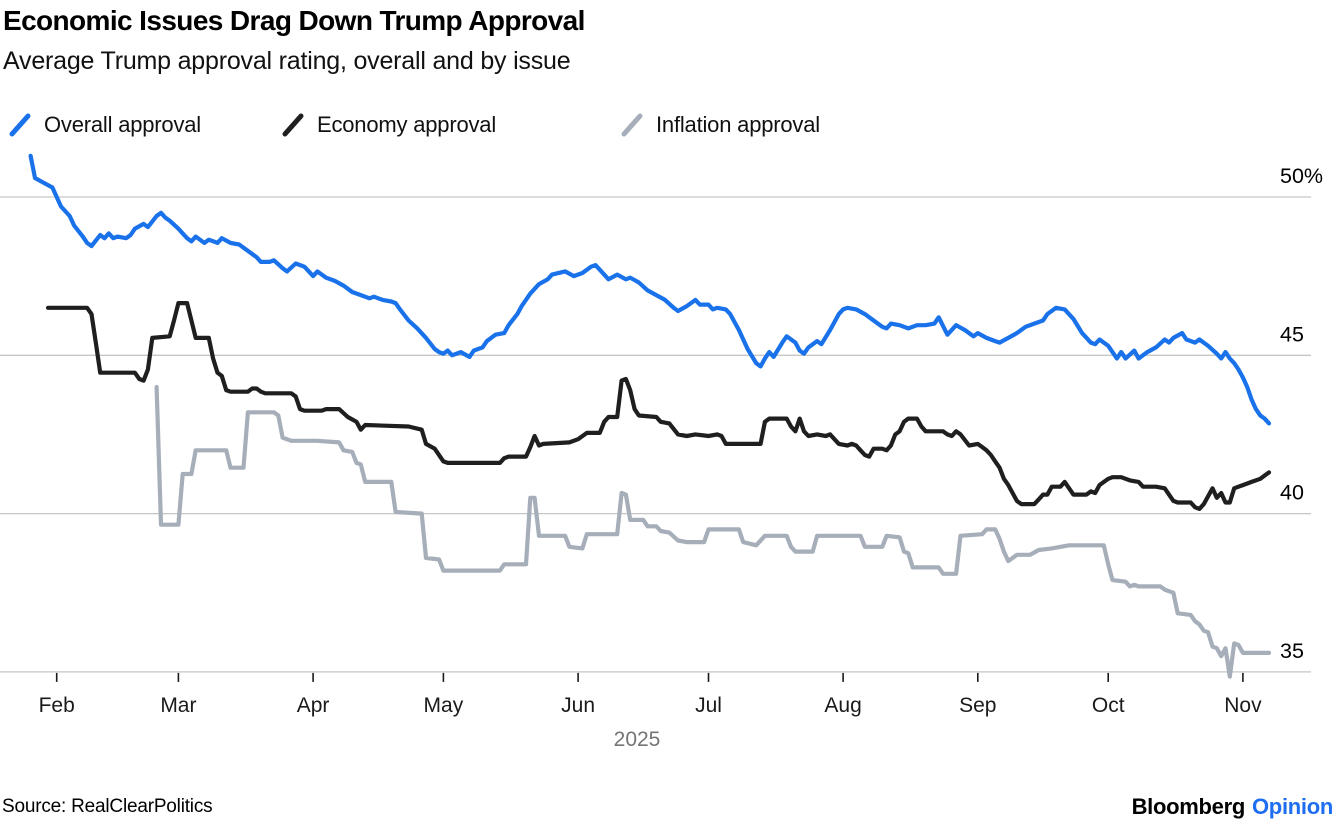 The height and width of the screenshot is (826, 1336). Describe the element at coordinates (632, 125) in the screenshot. I see `inflation-slash-icon` at that location.